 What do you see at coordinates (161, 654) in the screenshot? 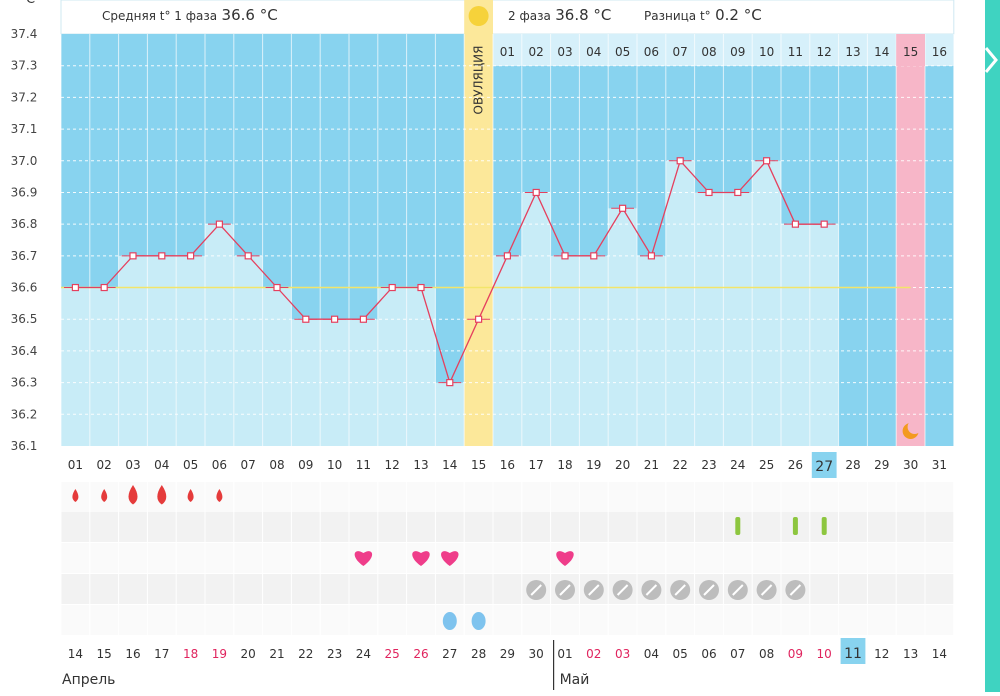
I see `calendar-date-label: 17` at bounding box center [161, 654].